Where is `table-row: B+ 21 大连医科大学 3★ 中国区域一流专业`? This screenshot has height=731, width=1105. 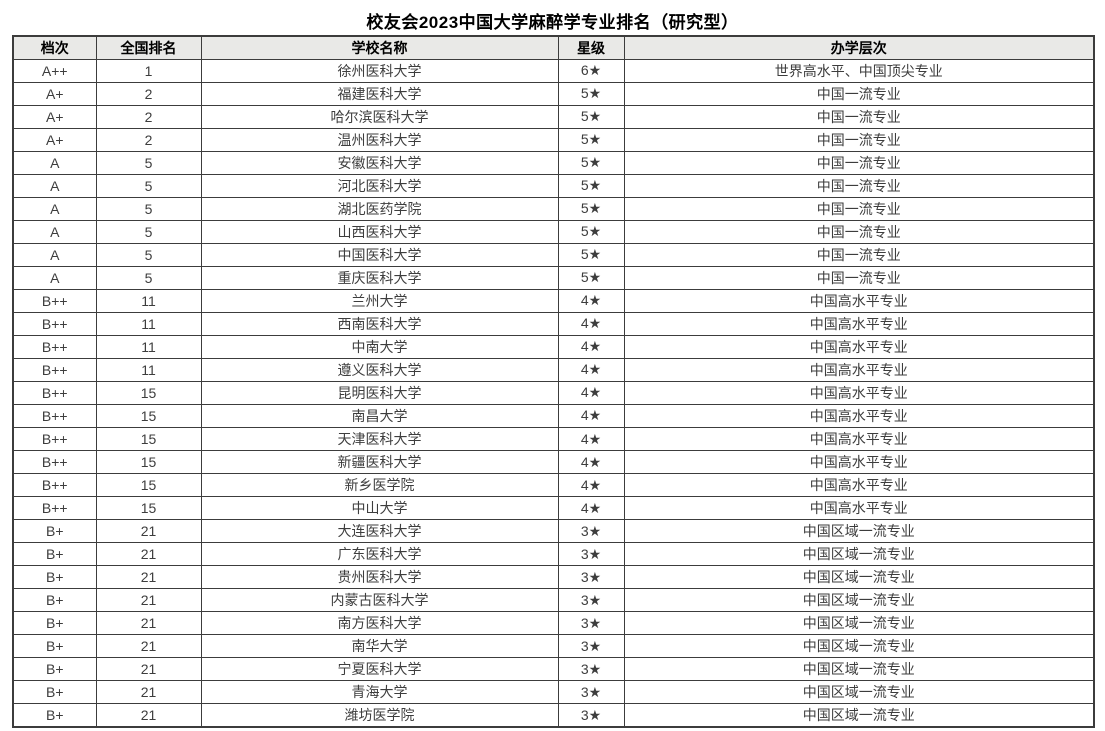
table-row: B+ 21 大连医科大学 3★ 中国区域一流专业 is located at coordinates (553, 531).